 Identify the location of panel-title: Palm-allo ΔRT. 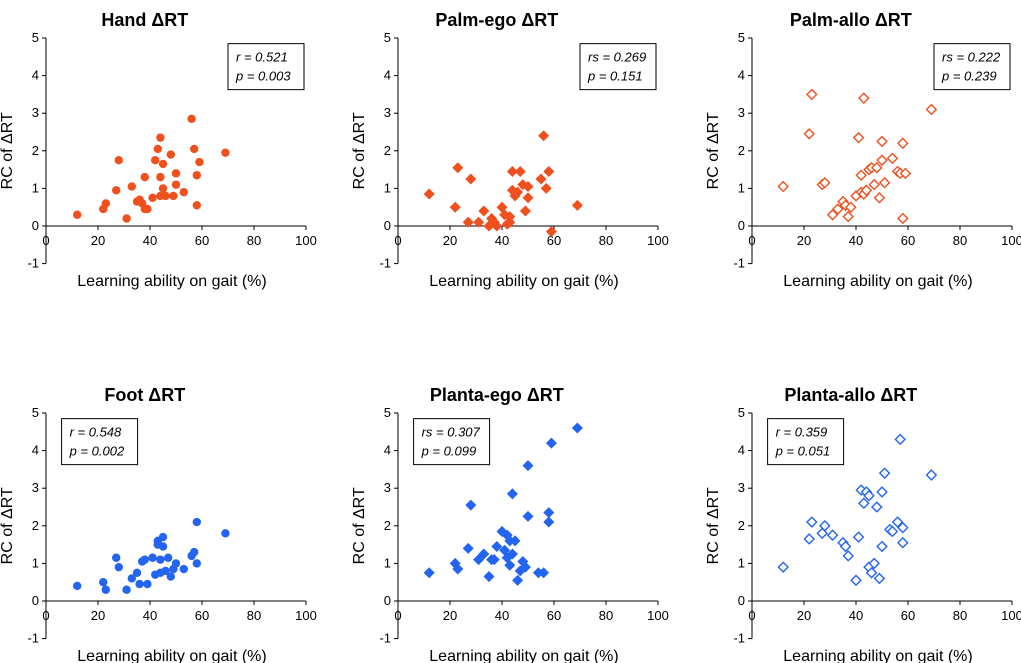
(851, 20).